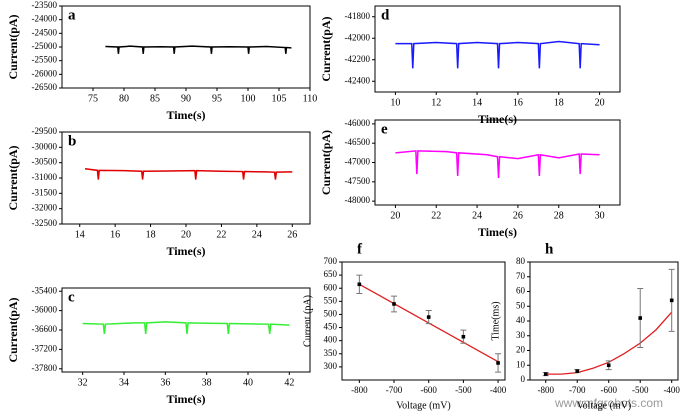 The width and height of the screenshot is (685, 412). Describe the element at coordinates (45, 73) in the screenshot. I see `y-tick-label: -26000` at that location.